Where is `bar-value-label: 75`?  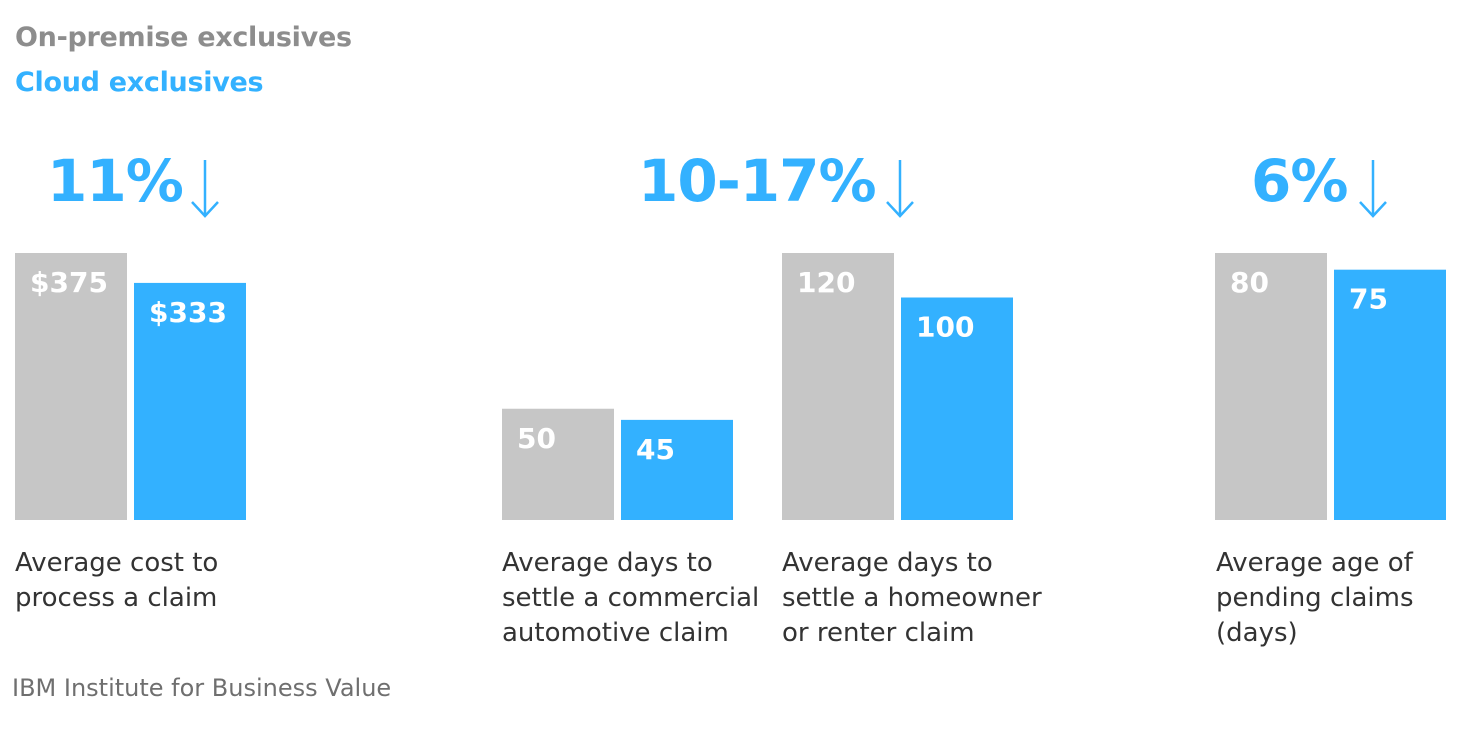 bar-value-label: 75 is located at coordinates (1368, 299).